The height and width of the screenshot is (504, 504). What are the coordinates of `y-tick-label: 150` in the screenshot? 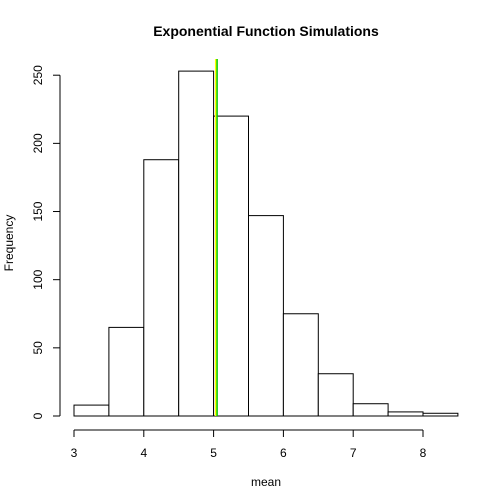 It's located at (38, 211).